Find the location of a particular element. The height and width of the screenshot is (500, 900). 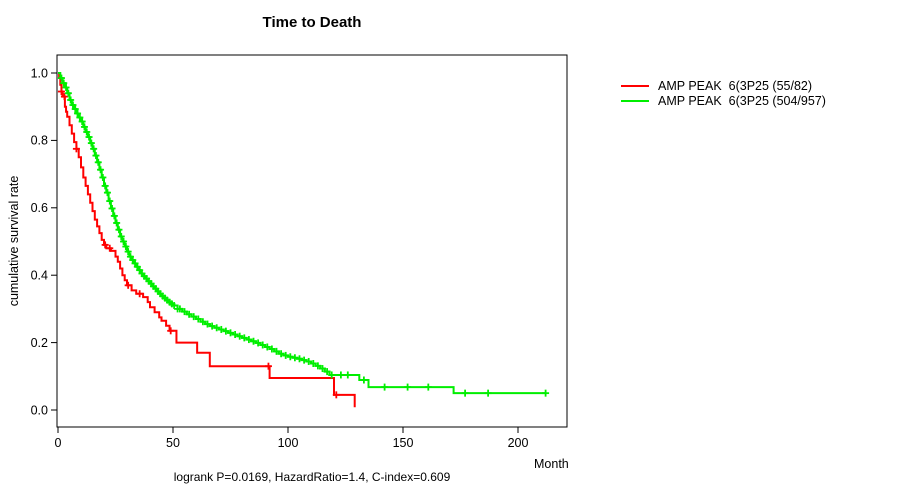

legend-label-group2: AMP PEAK 6(3P25 (504/957) is located at coordinates (742, 100).